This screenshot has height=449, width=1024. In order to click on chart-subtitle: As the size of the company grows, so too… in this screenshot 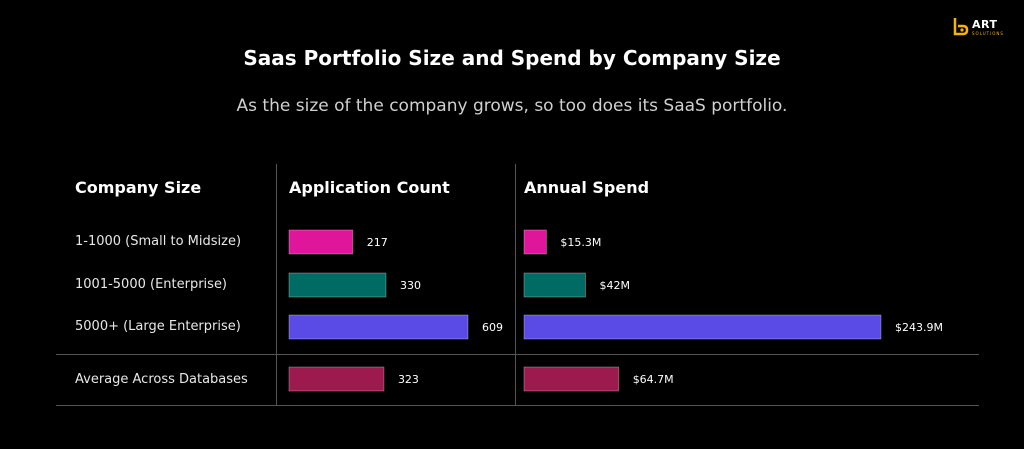, I will do `click(512, 106)`.